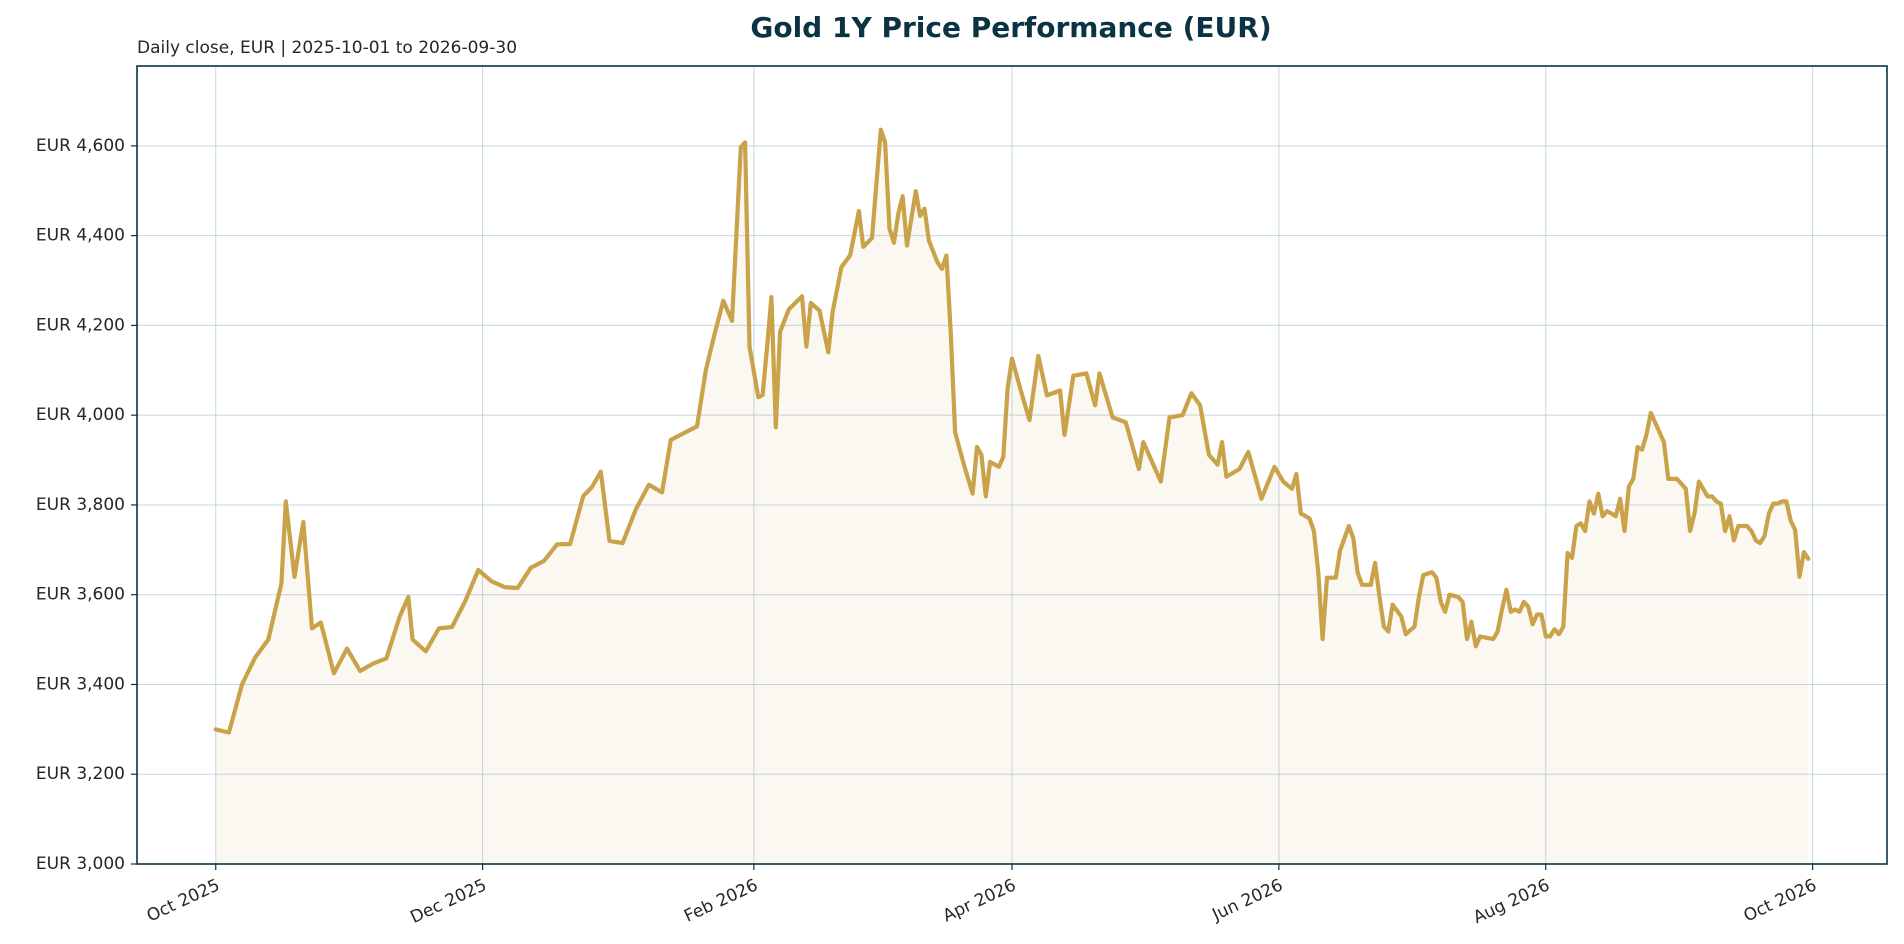 The width and height of the screenshot is (1904, 944). What do you see at coordinates (80, 325) in the screenshot?
I see `y-tick-label: EUR 4,200` at bounding box center [80, 325].